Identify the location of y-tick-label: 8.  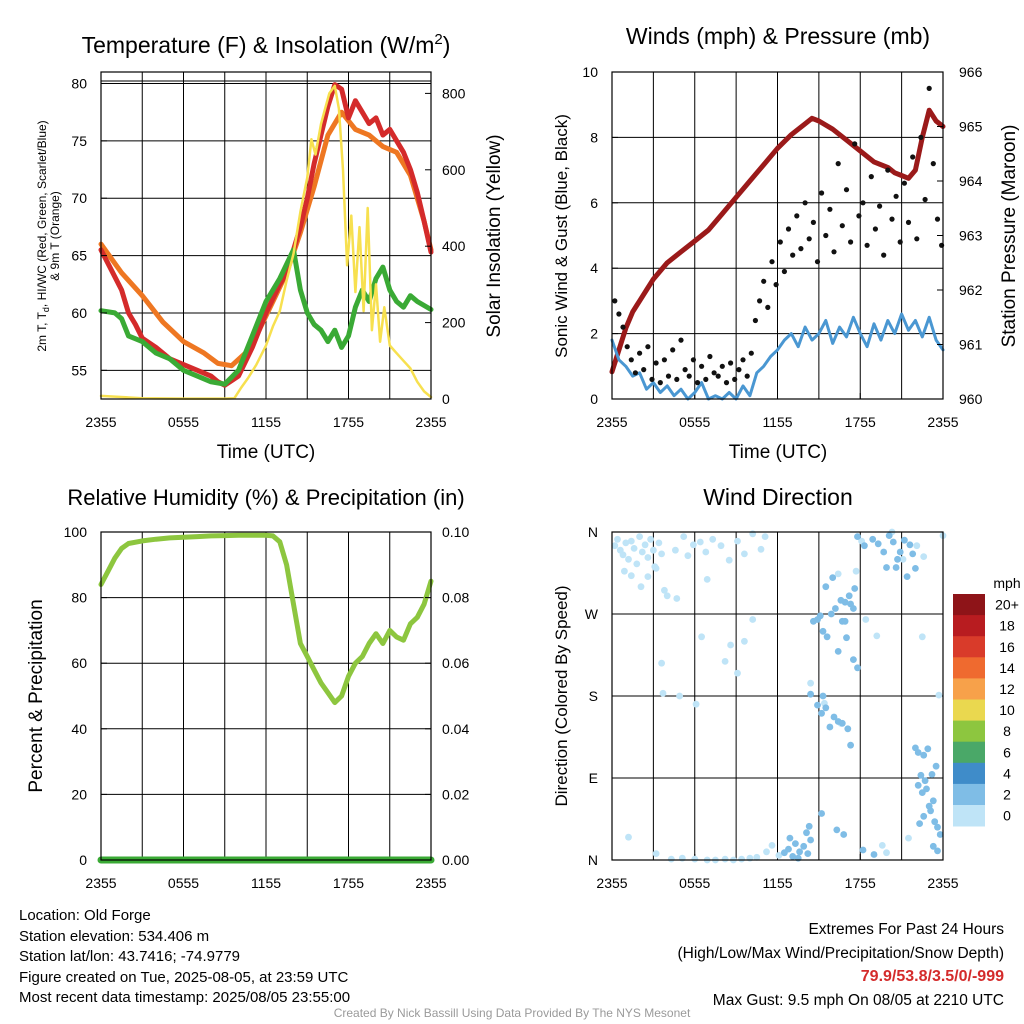
(594, 137).